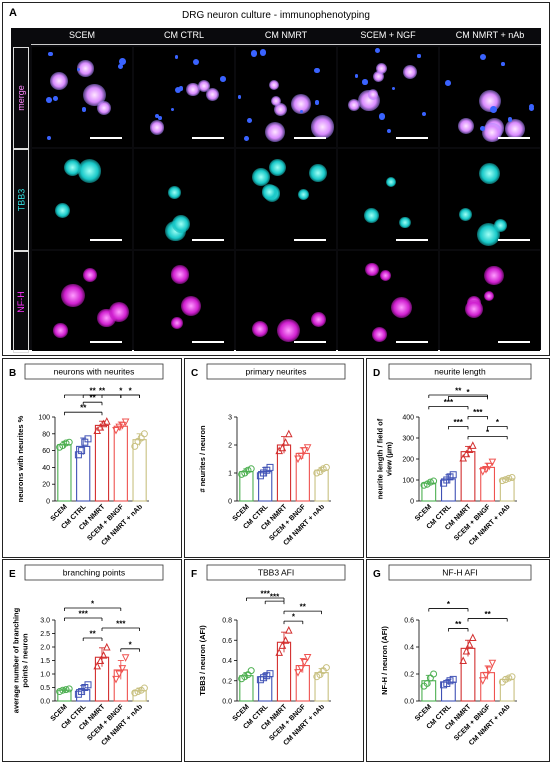 The width and height of the screenshot is (550, 766). Describe the element at coordinates (388, 35) in the screenshot. I see `column-header: SCEM + NGF` at that location.